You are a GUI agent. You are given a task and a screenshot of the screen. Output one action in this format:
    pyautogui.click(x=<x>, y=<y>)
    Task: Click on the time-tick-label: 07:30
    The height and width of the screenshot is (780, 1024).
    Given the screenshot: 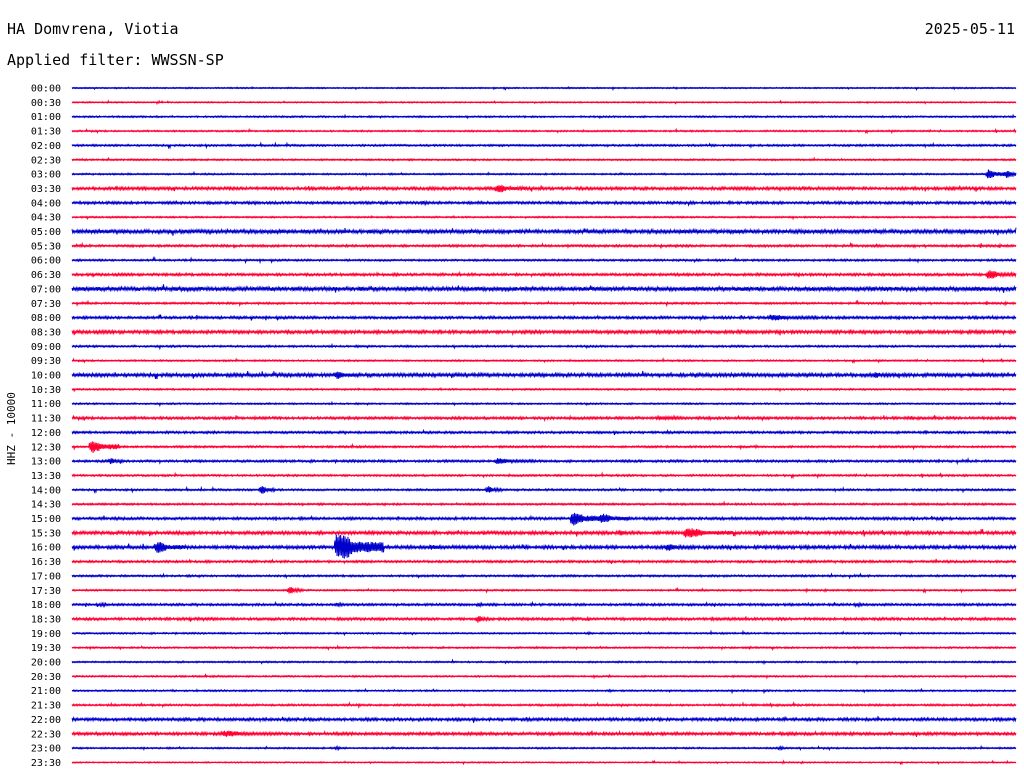 What is the action you would take?
    pyautogui.click(x=46, y=304)
    